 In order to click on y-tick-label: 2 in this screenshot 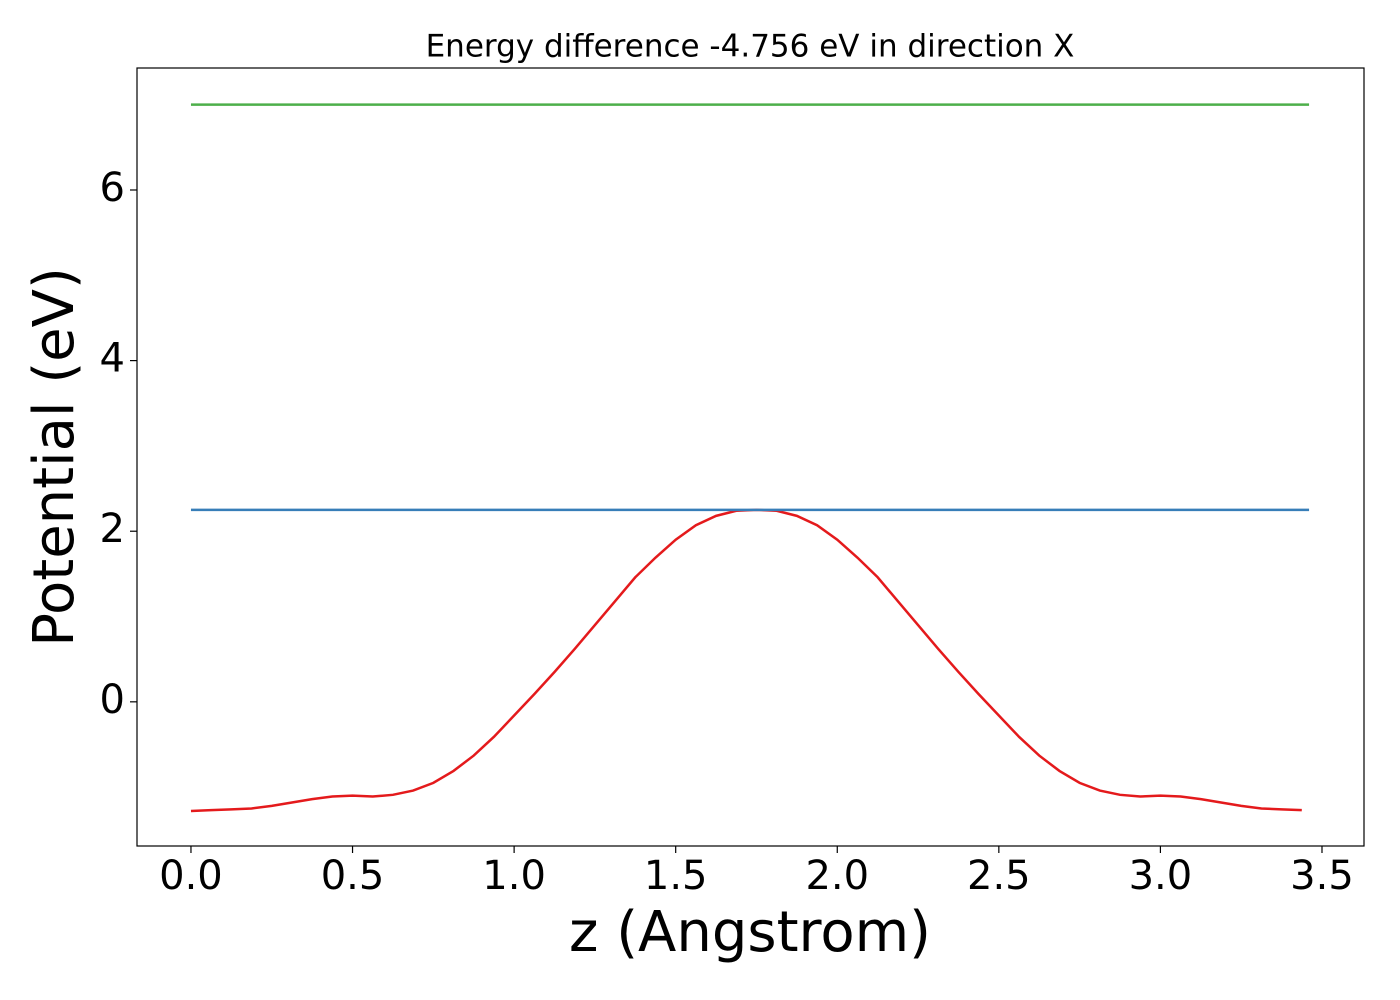, I will do `click(112, 529)`.